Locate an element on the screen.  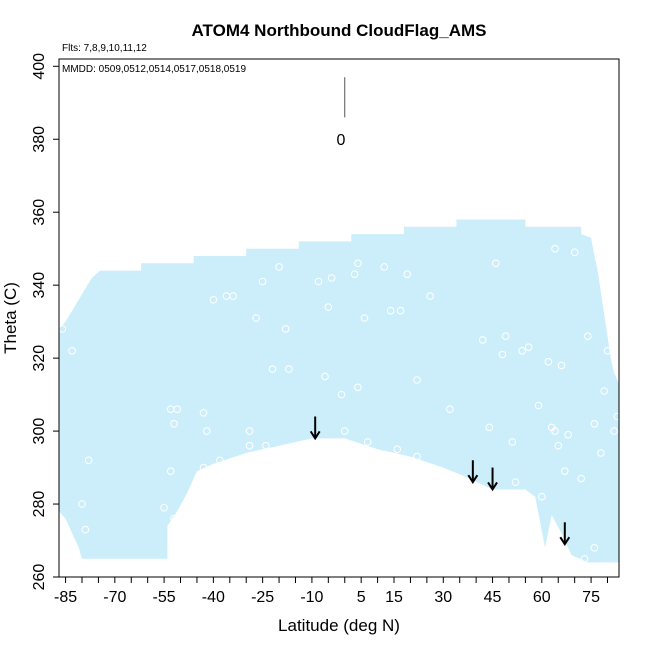
x-tick-label: 5 is located at coordinates (361, 597).